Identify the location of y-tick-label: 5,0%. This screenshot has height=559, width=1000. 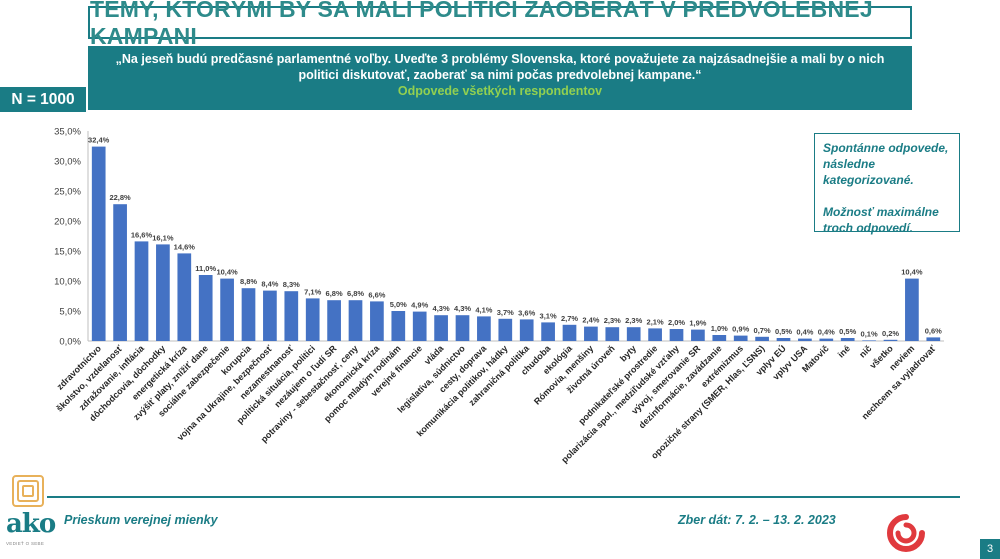
(70, 312).